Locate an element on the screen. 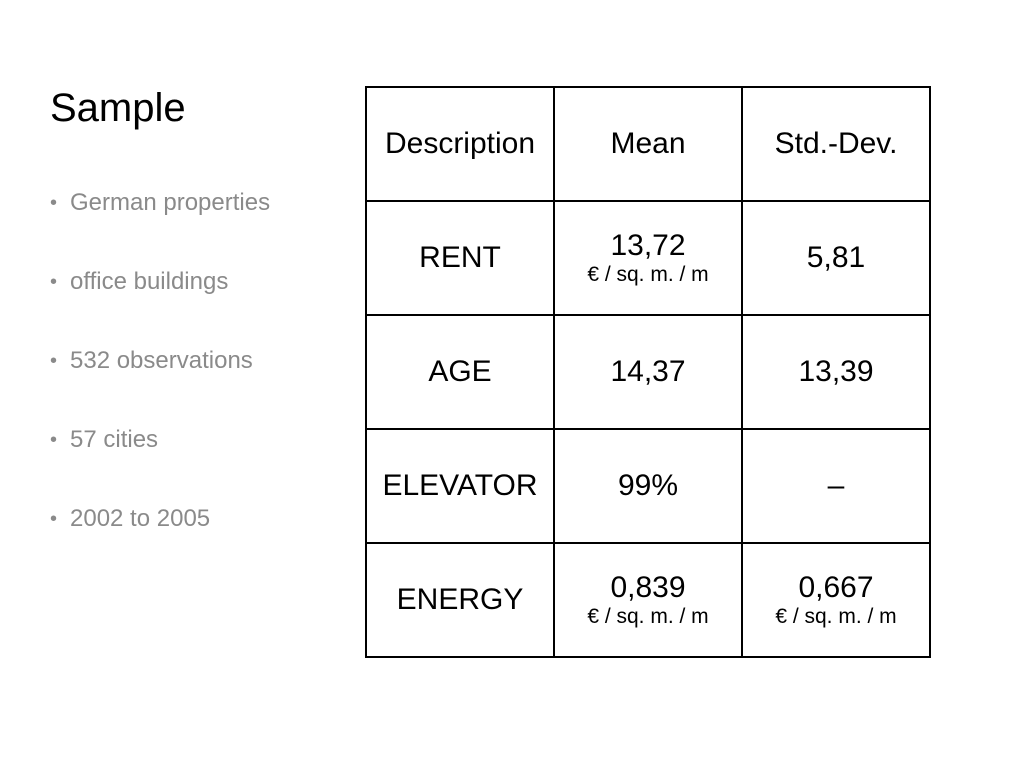 The height and width of the screenshot is (768, 1024). std-dev-value: – is located at coordinates (836, 485).